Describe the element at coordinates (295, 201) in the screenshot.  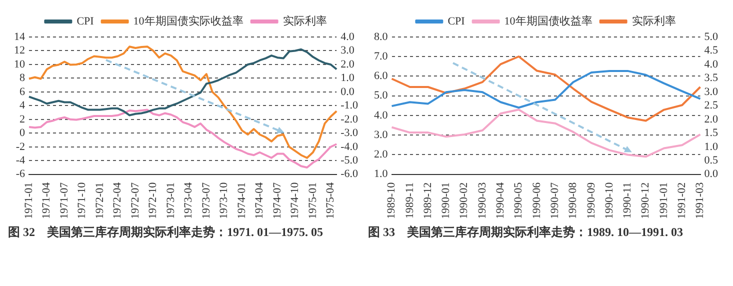
I see `x-tick-label: 1974-10` at that location.